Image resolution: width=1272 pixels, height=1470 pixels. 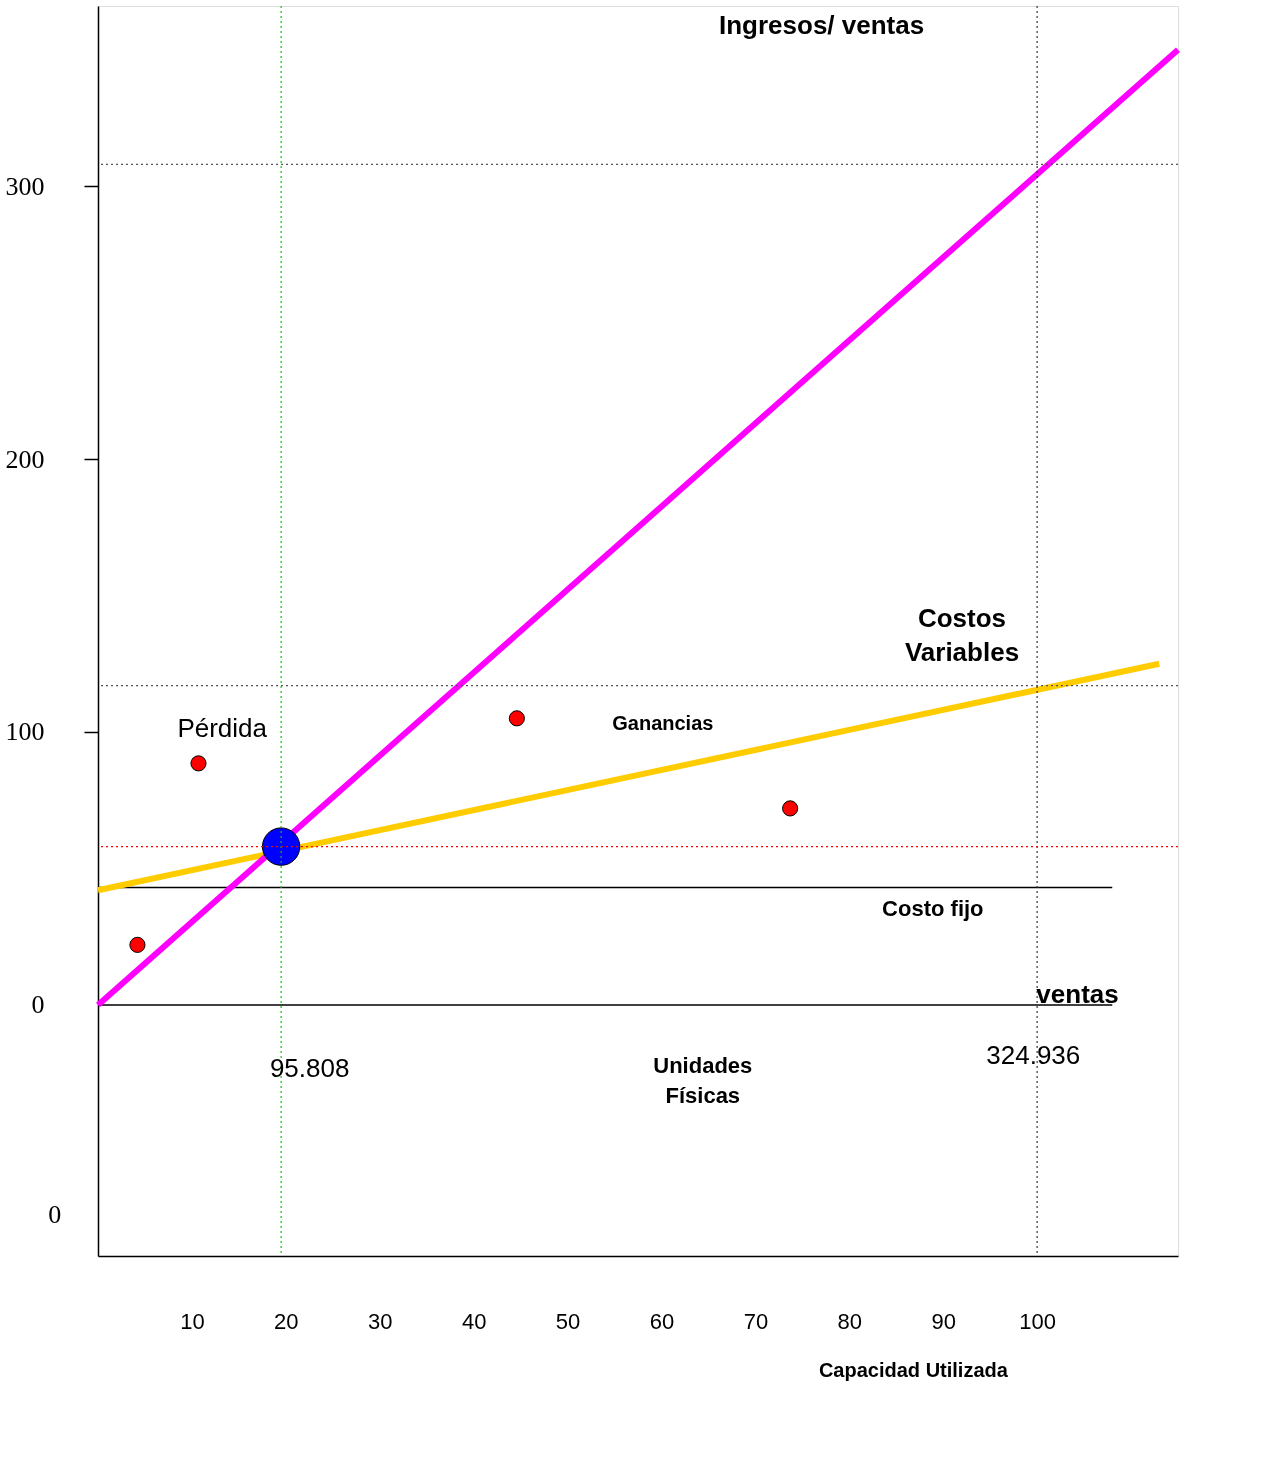 I want to click on annotation: Costos Variables, so click(x=962, y=634).